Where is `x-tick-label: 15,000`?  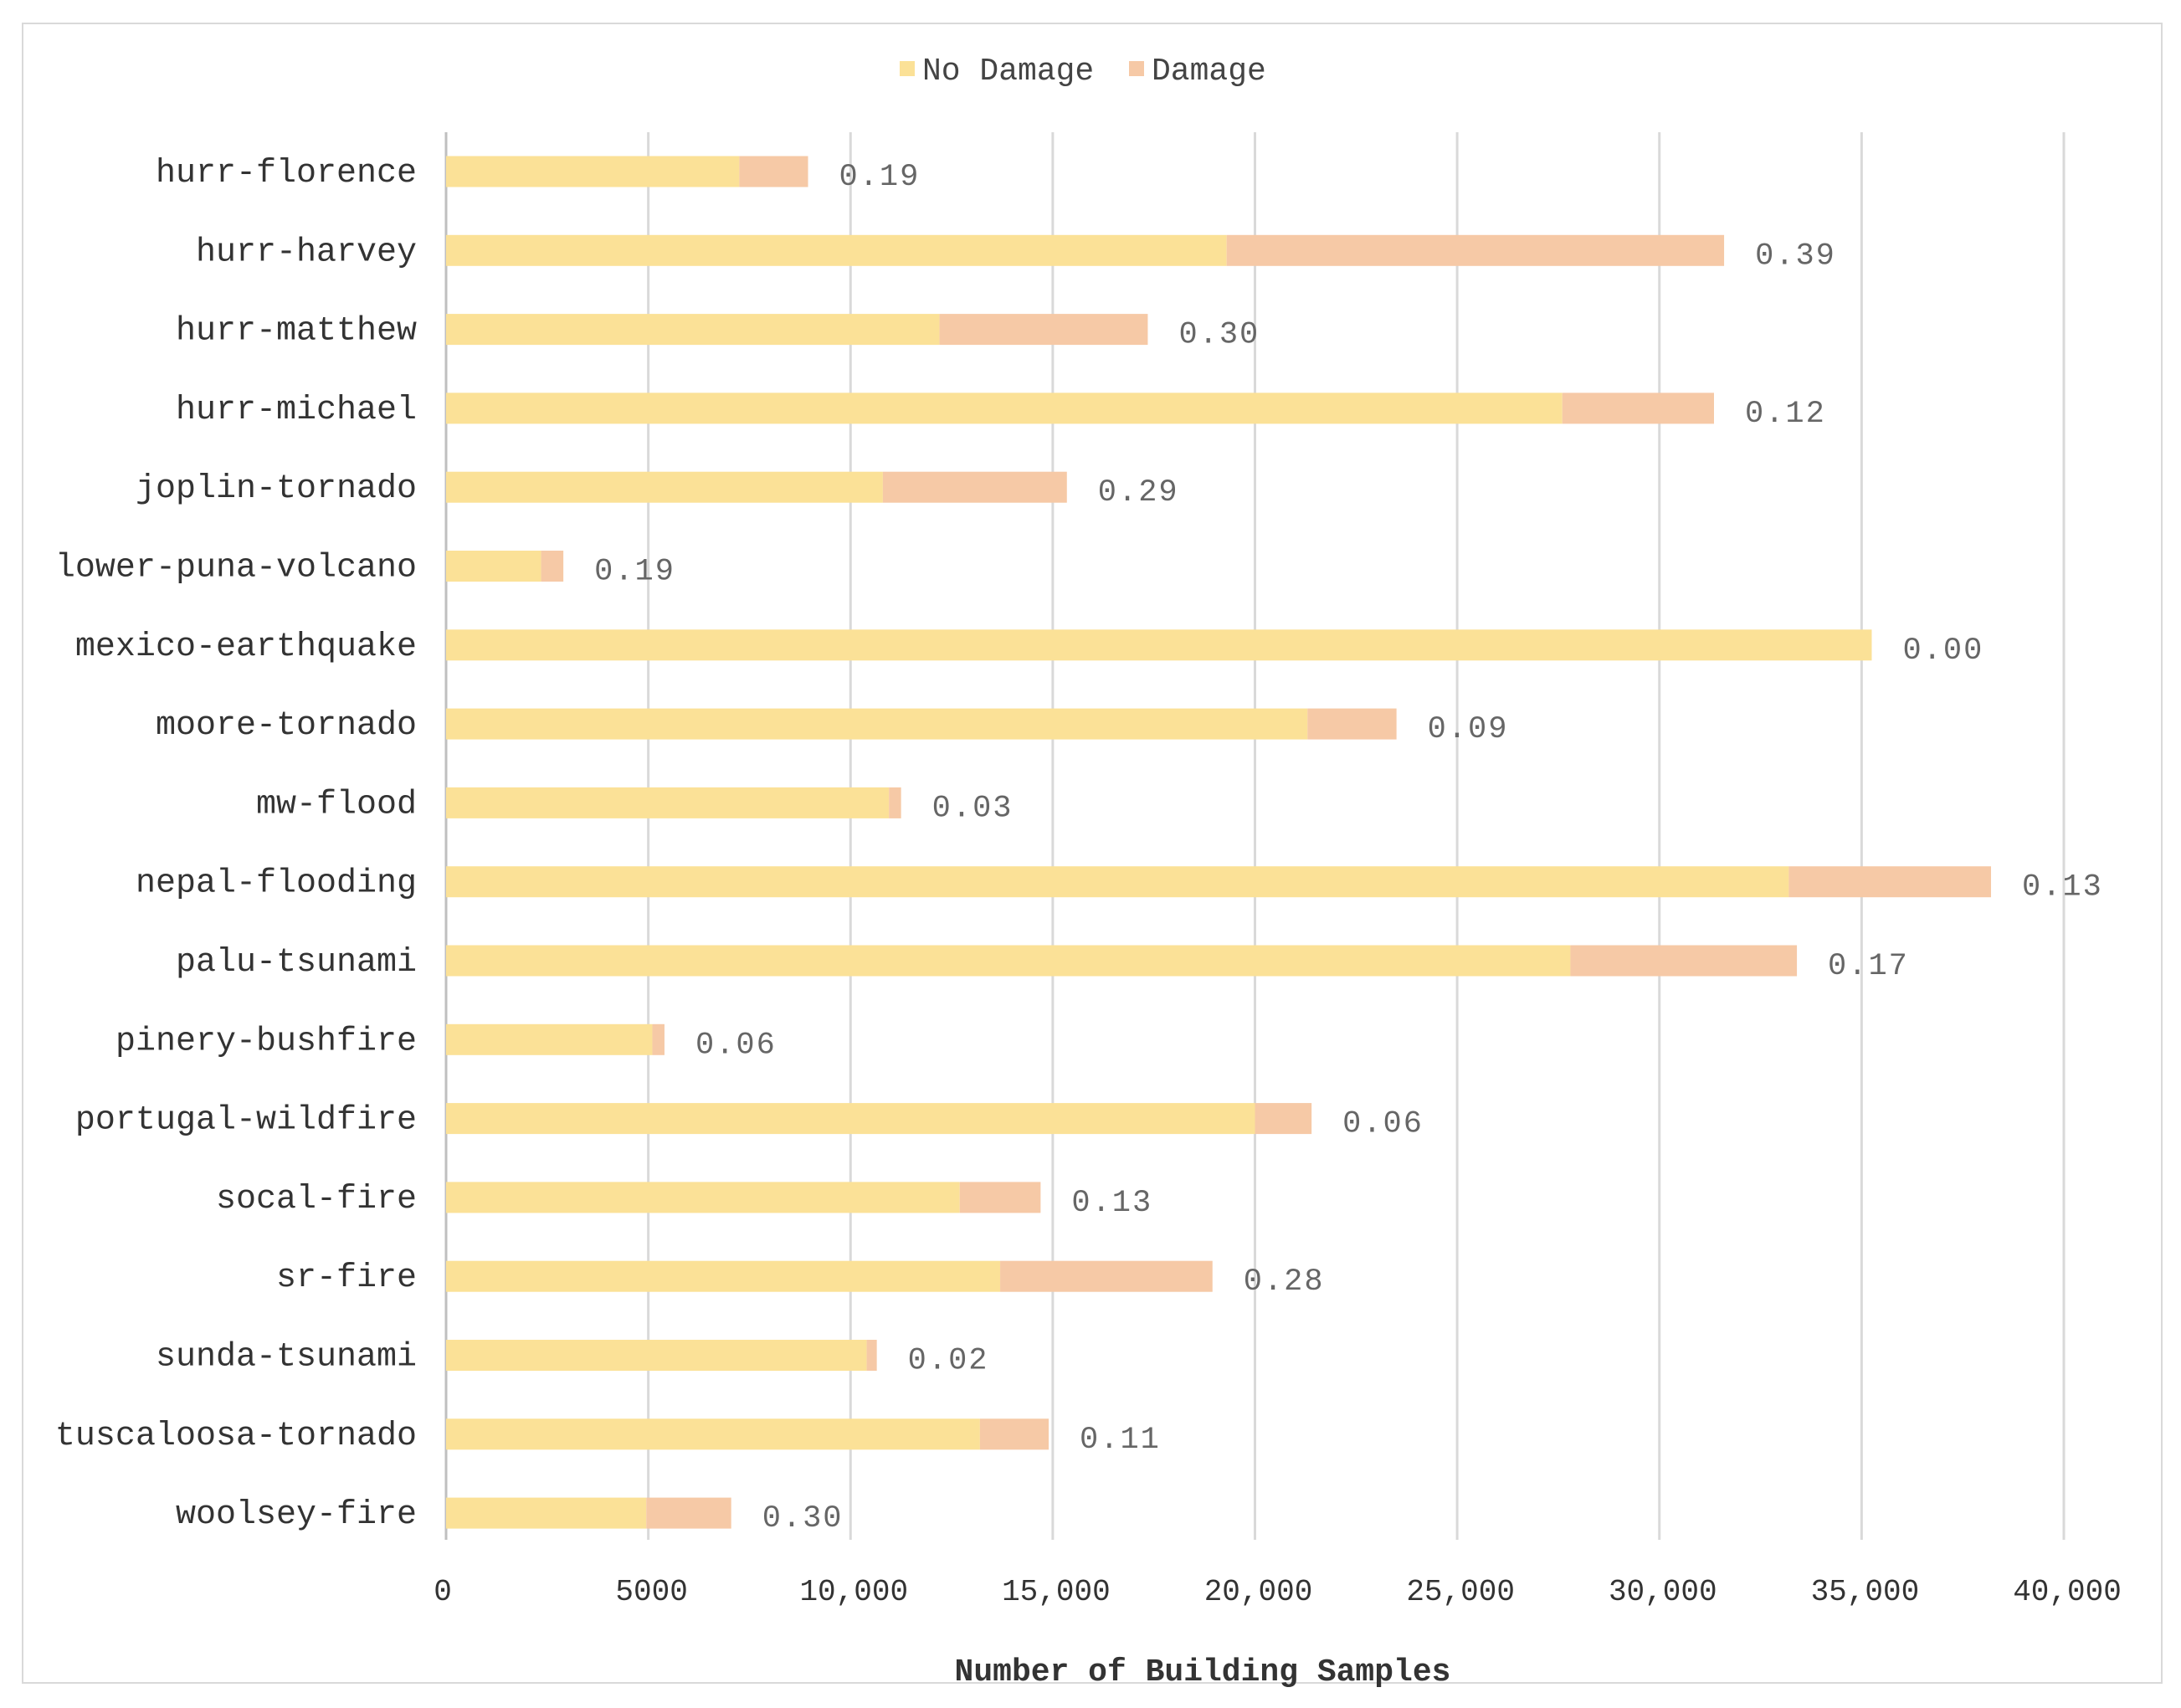
x-tick-label: 15,000 is located at coordinates (1056, 1592).